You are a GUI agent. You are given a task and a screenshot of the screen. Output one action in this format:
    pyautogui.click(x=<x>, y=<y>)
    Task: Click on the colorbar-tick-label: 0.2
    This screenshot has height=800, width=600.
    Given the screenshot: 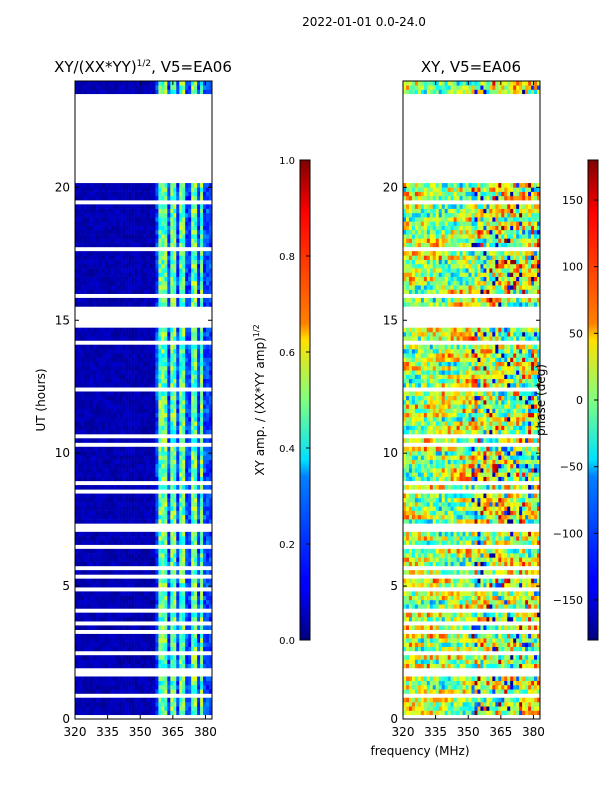 What is the action you would take?
    pyautogui.click(x=287, y=545)
    